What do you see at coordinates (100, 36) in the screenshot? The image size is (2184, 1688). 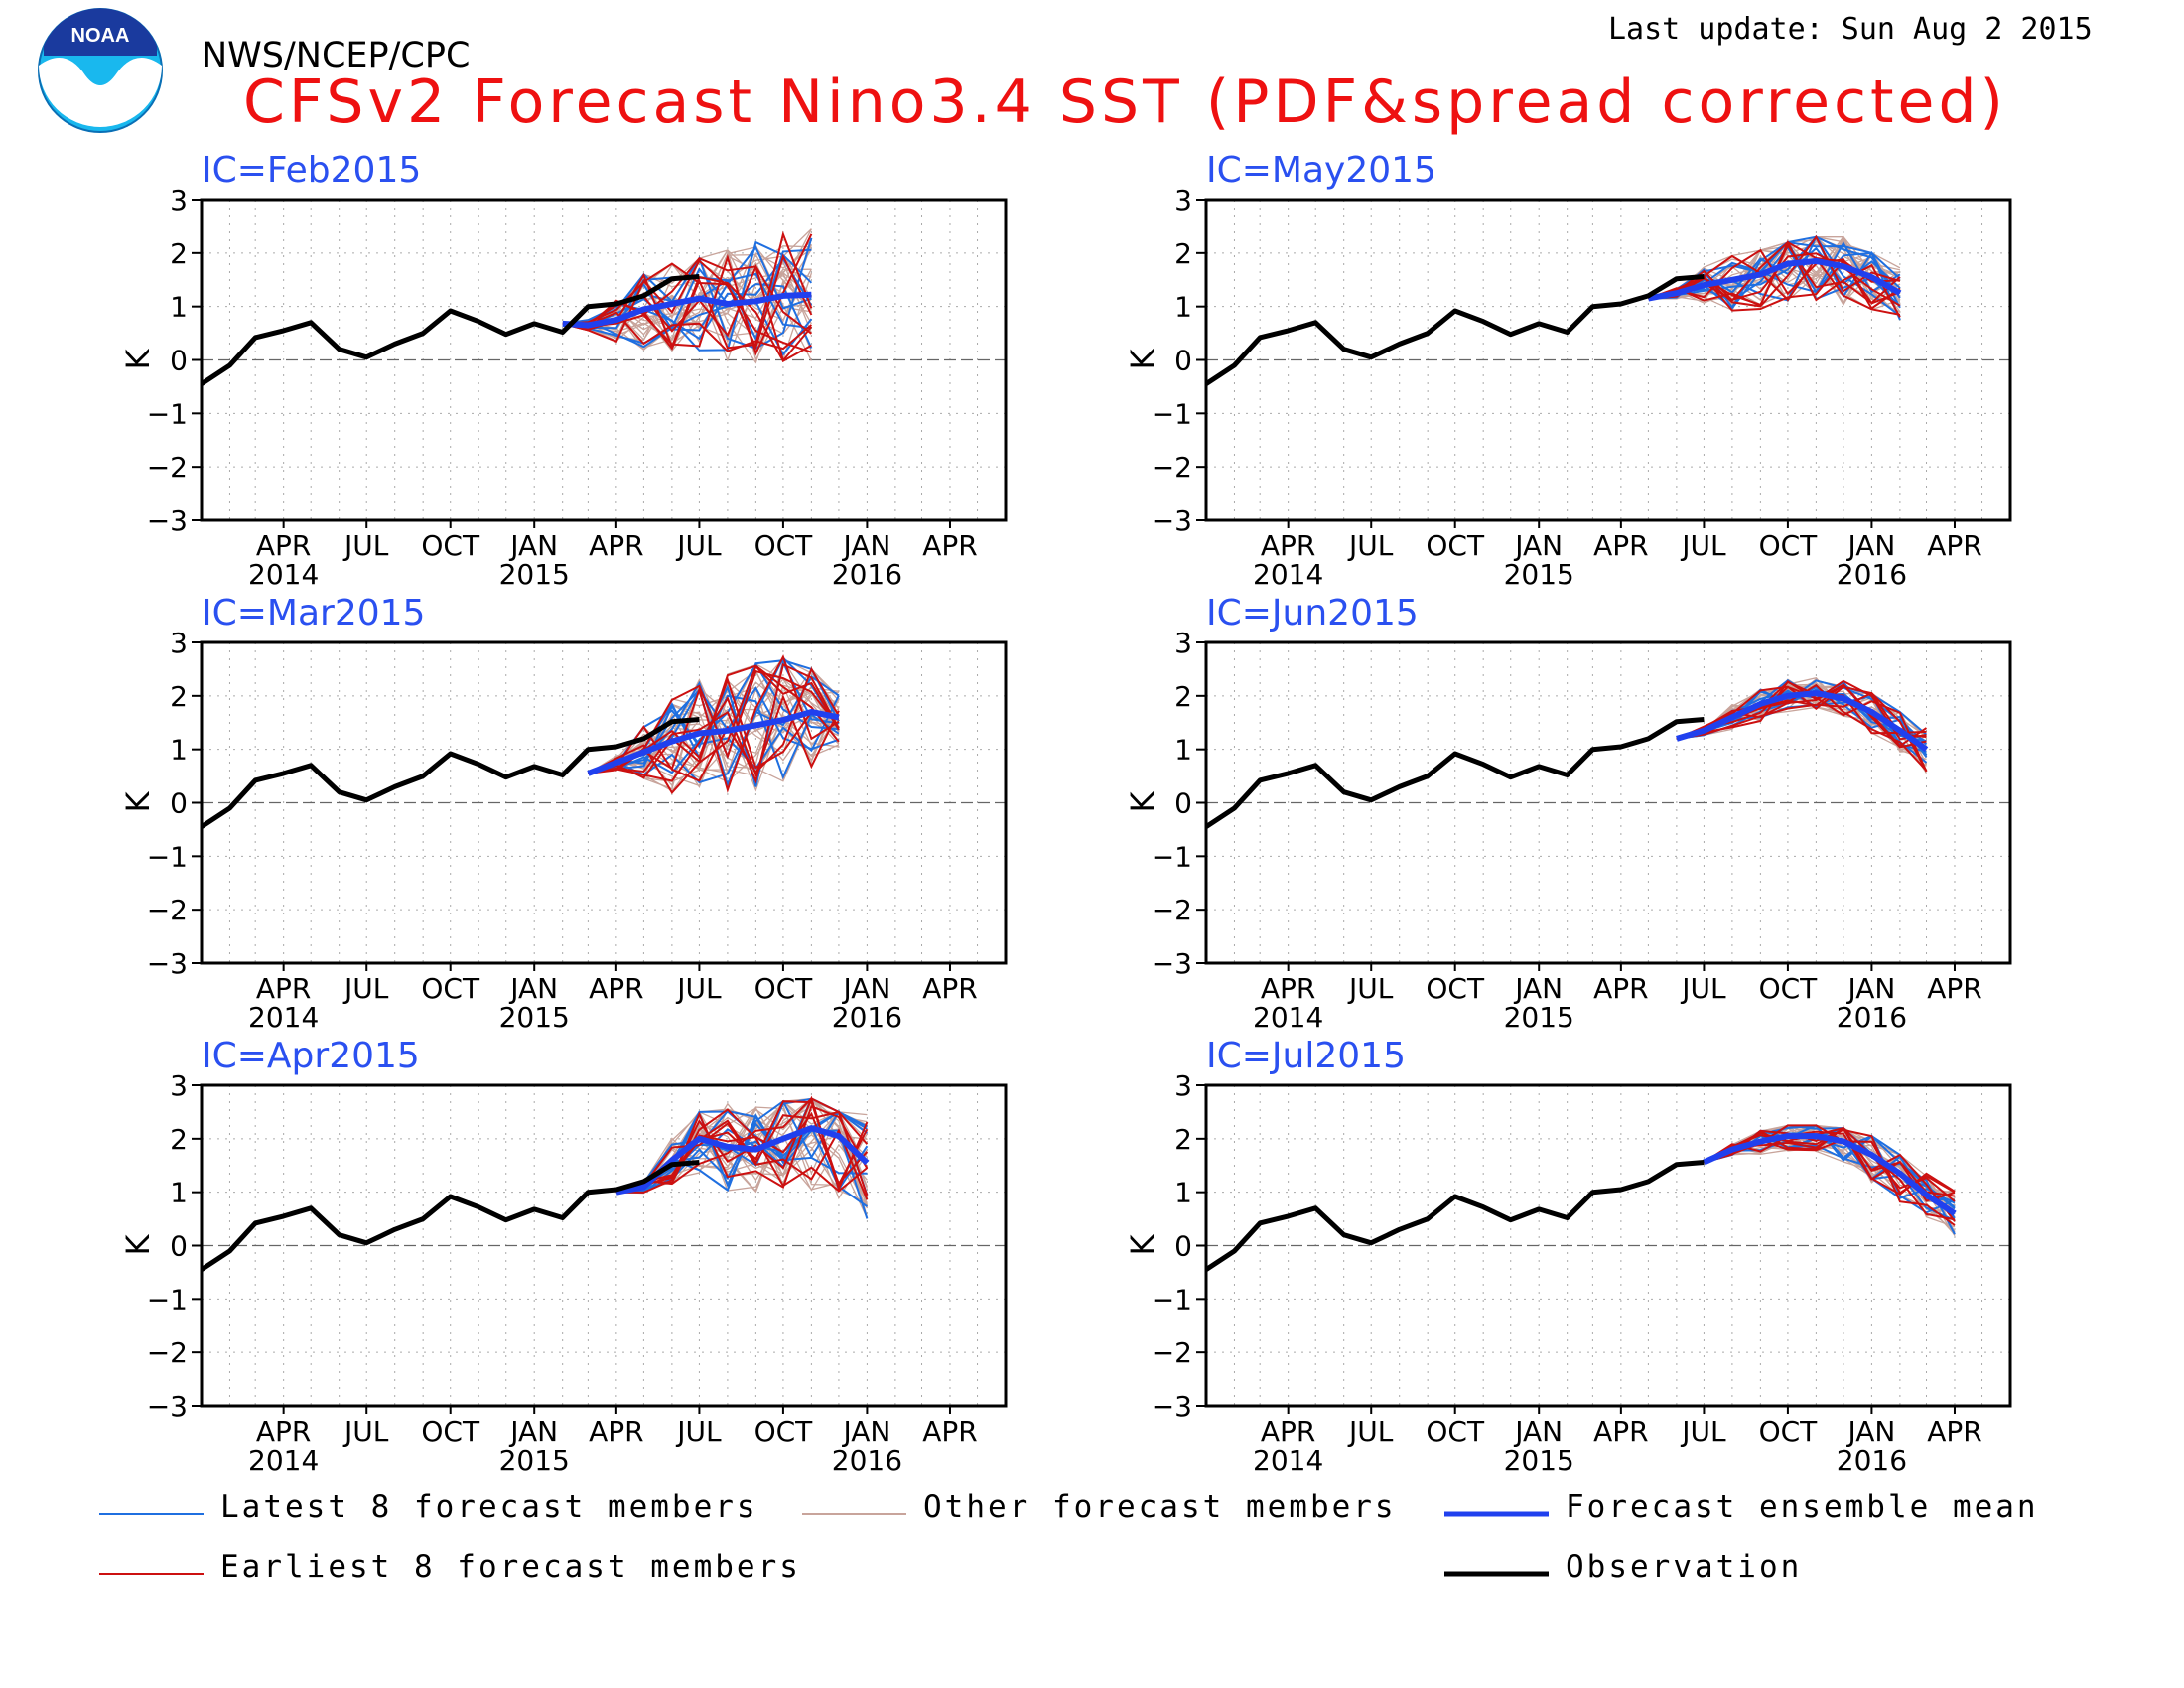 I see `logo-text: NOAA` at bounding box center [100, 36].